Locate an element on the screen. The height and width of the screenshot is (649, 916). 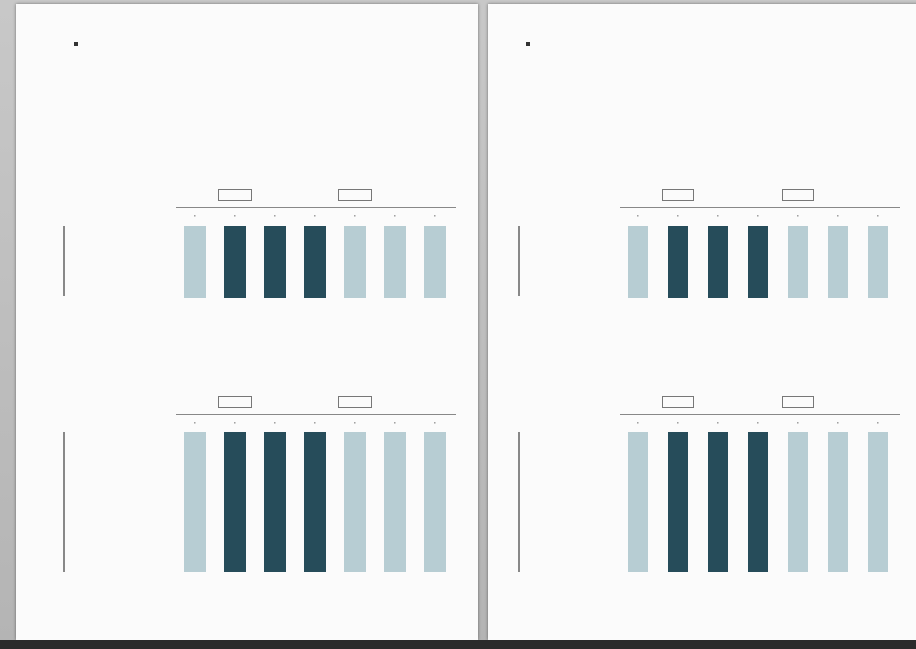
chart-2-margin-bar is located at coordinates (519, 502).